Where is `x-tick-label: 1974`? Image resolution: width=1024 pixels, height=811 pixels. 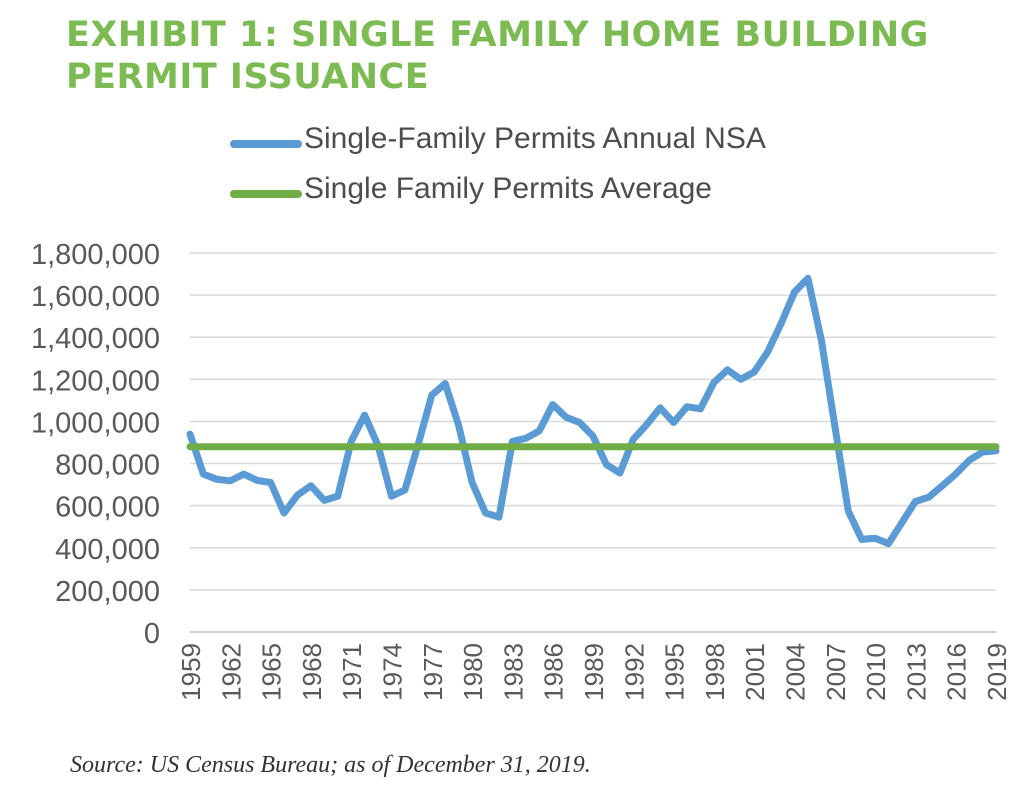 x-tick-label: 1974 is located at coordinates (393, 672).